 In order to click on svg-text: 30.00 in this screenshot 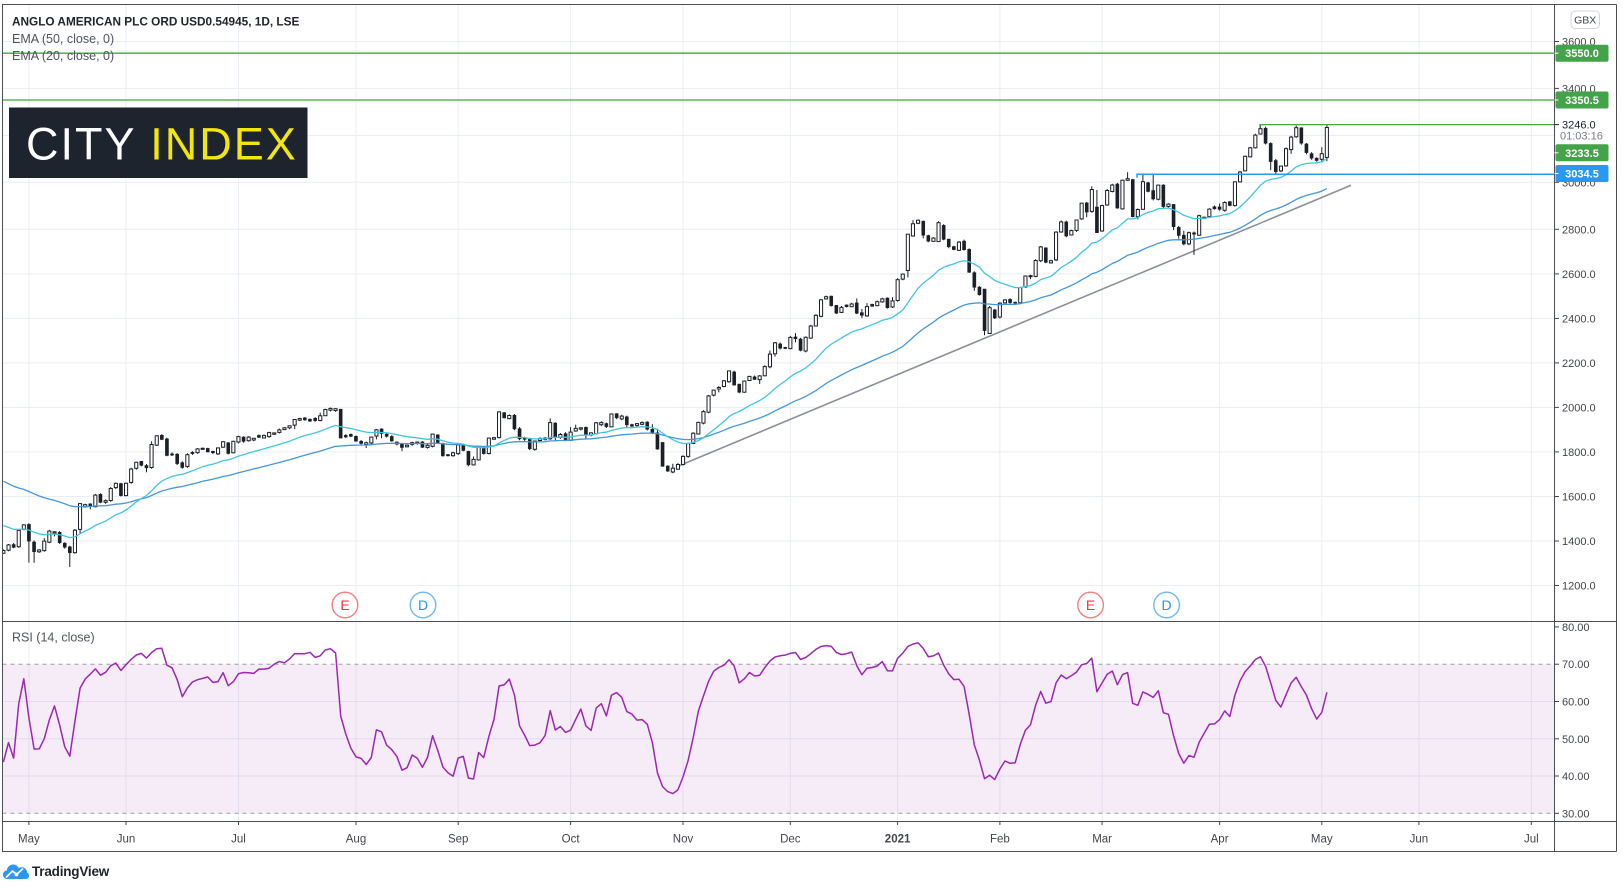, I will do `click(1576, 814)`.